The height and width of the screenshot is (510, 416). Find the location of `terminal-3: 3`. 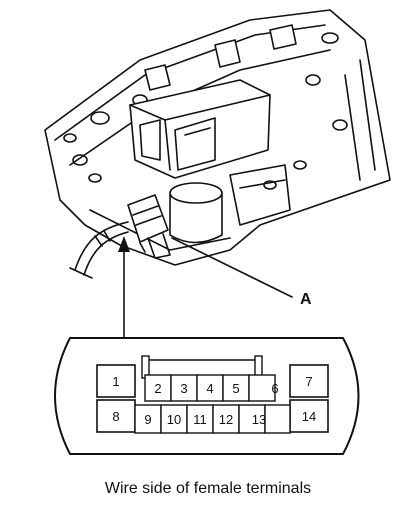

terminal-3: 3 is located at coordinates (183, 388).